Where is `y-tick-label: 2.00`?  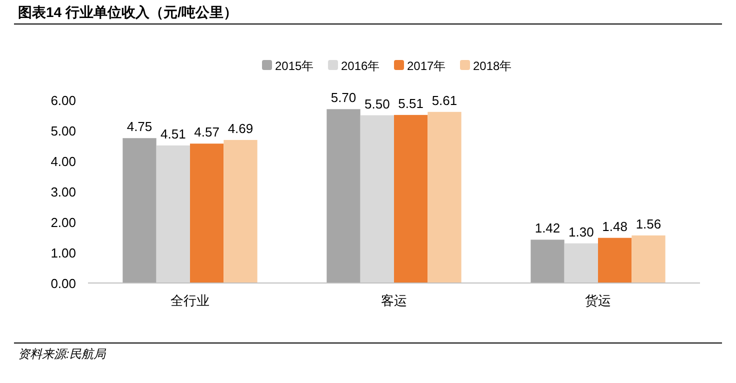
y-tick-label: 2.00 is located at coordinates (63, 222).